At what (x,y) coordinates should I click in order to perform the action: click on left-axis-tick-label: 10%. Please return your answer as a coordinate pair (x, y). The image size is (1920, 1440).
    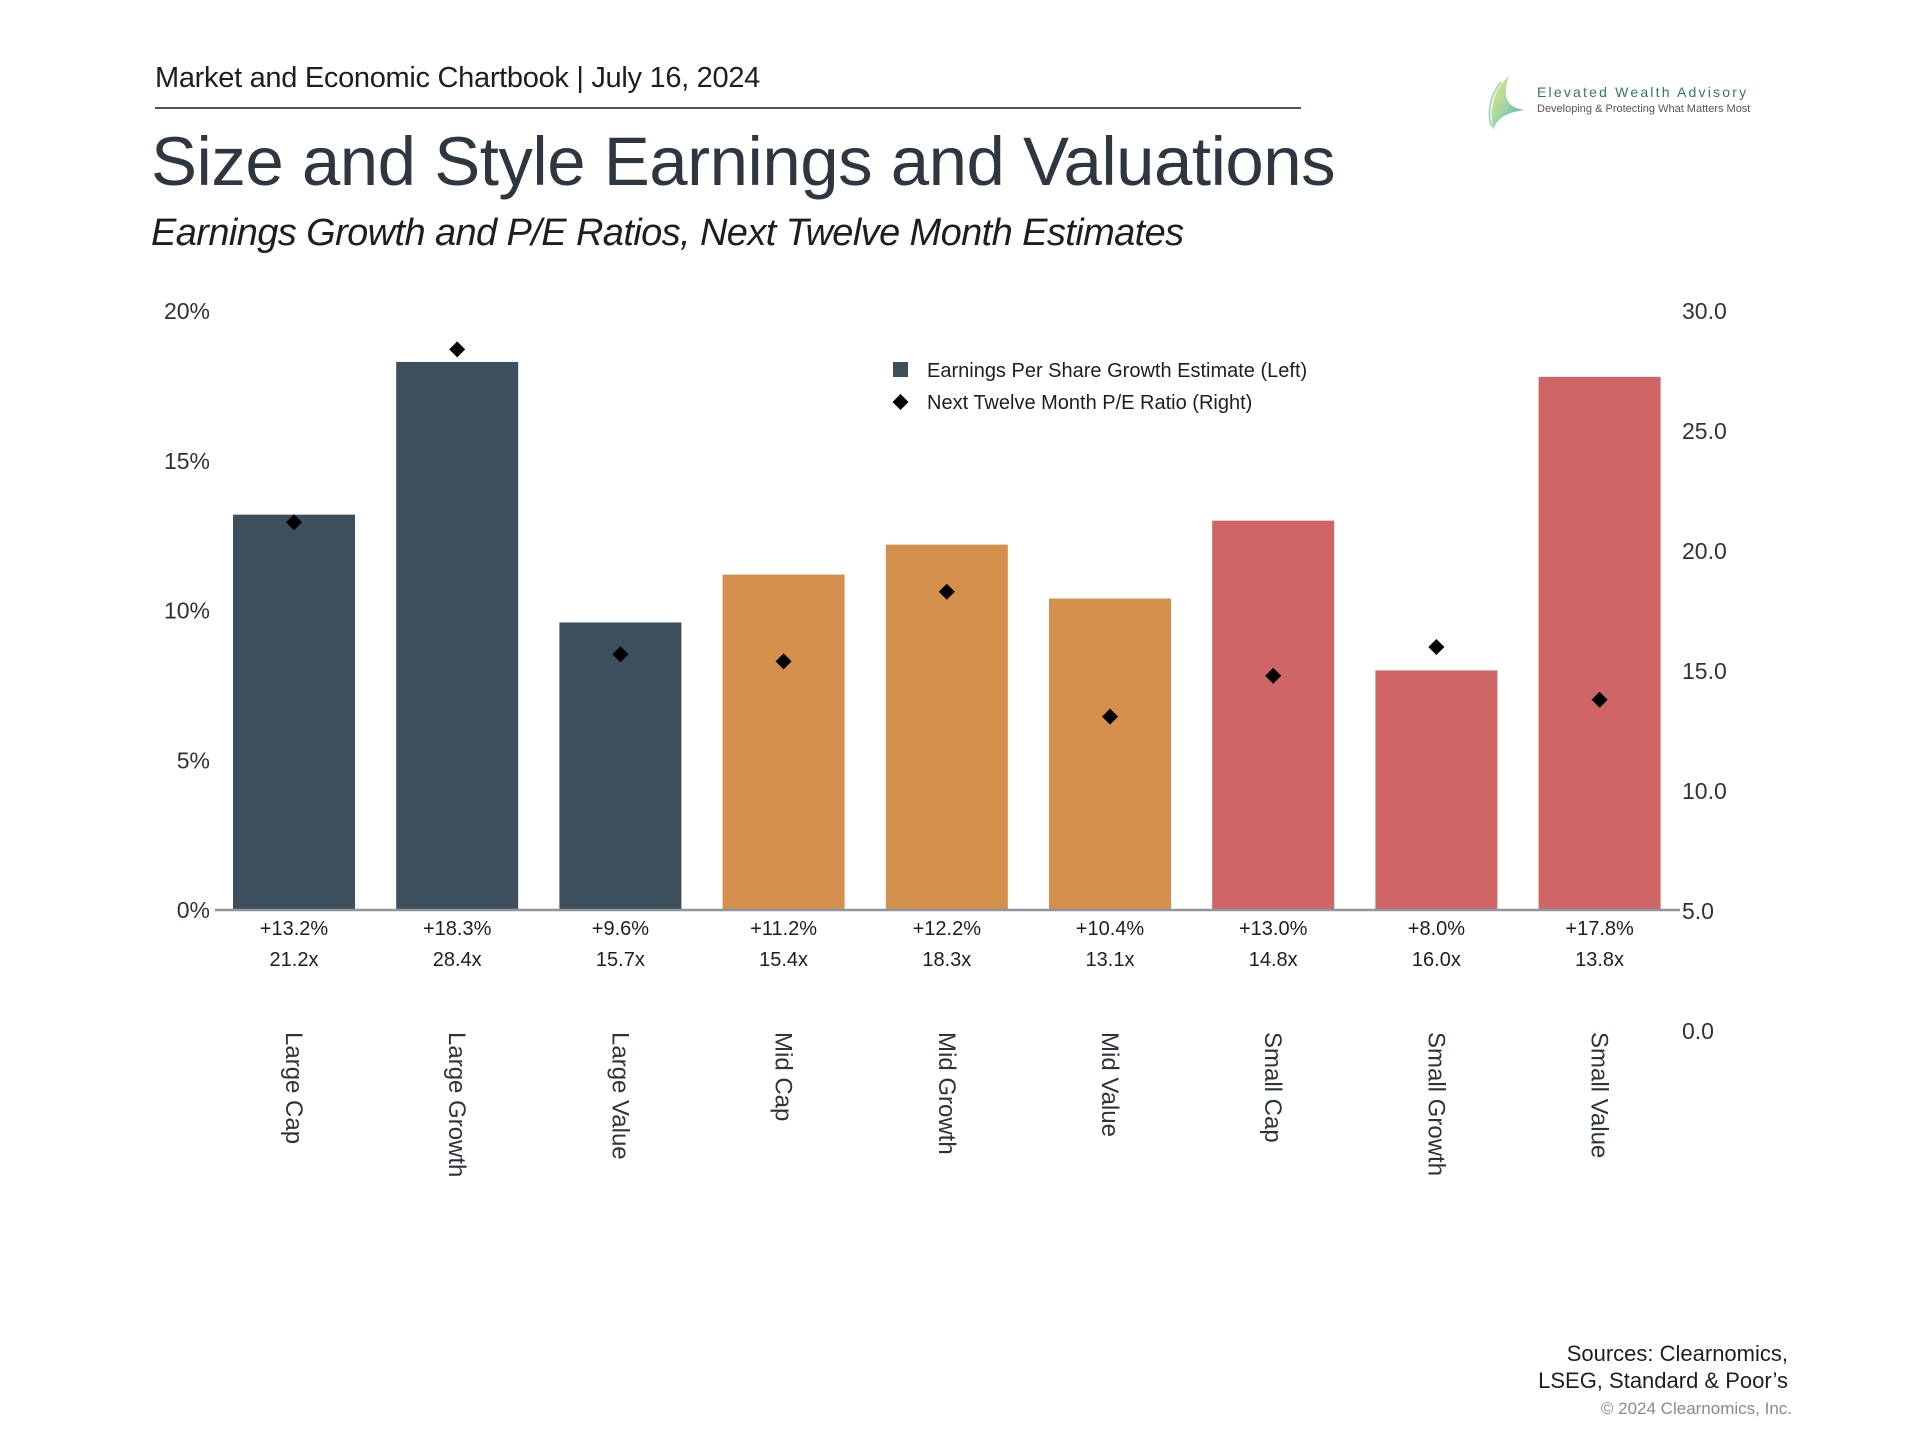
    Looking at the image, I should click on (187, 611).